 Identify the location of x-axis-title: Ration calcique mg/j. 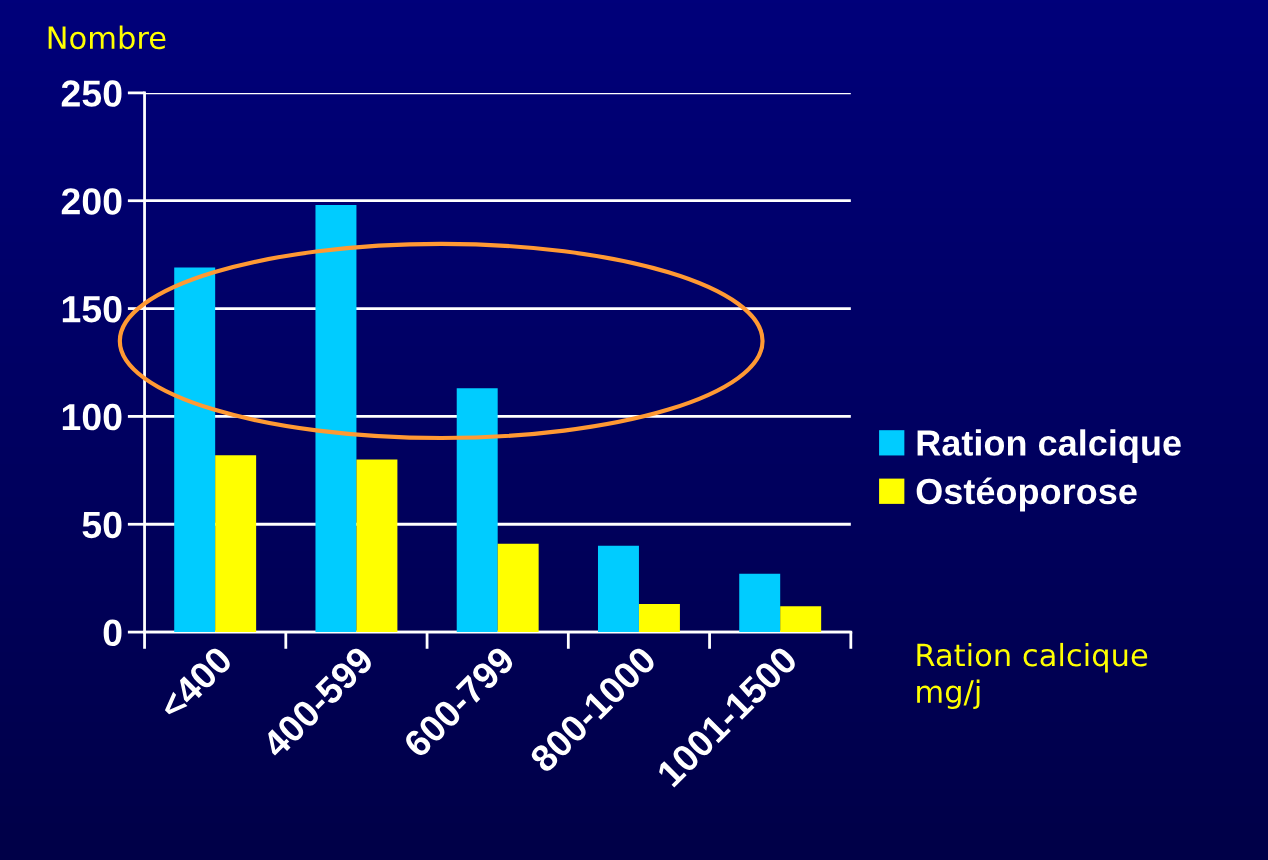
(1032, 675).